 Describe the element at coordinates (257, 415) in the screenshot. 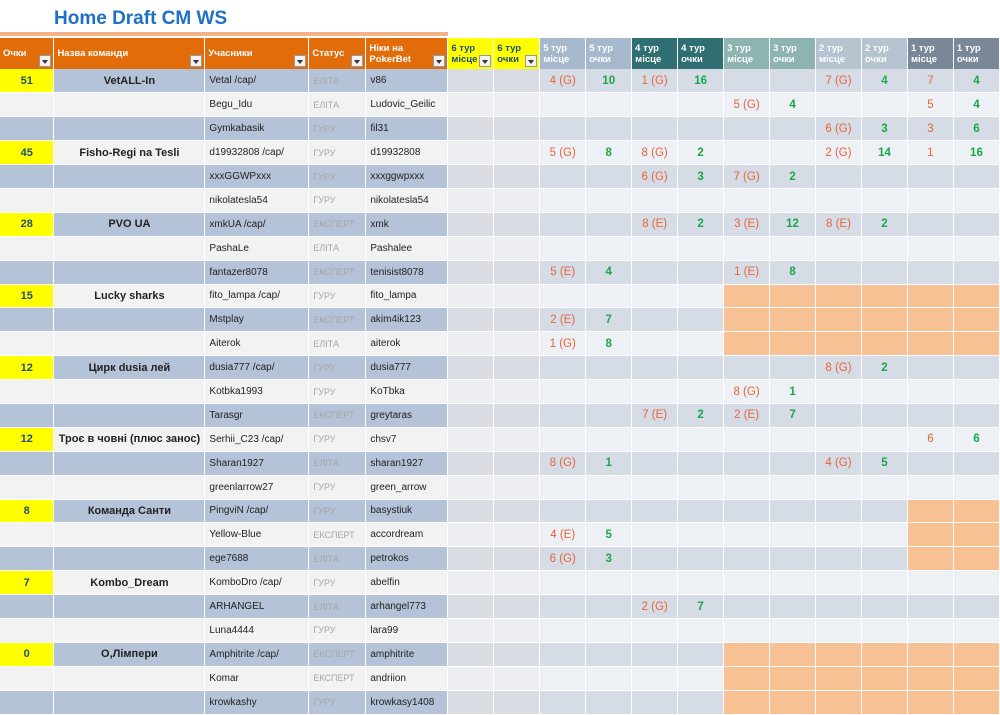

I see `member-cell: Tarasgr` at that location.